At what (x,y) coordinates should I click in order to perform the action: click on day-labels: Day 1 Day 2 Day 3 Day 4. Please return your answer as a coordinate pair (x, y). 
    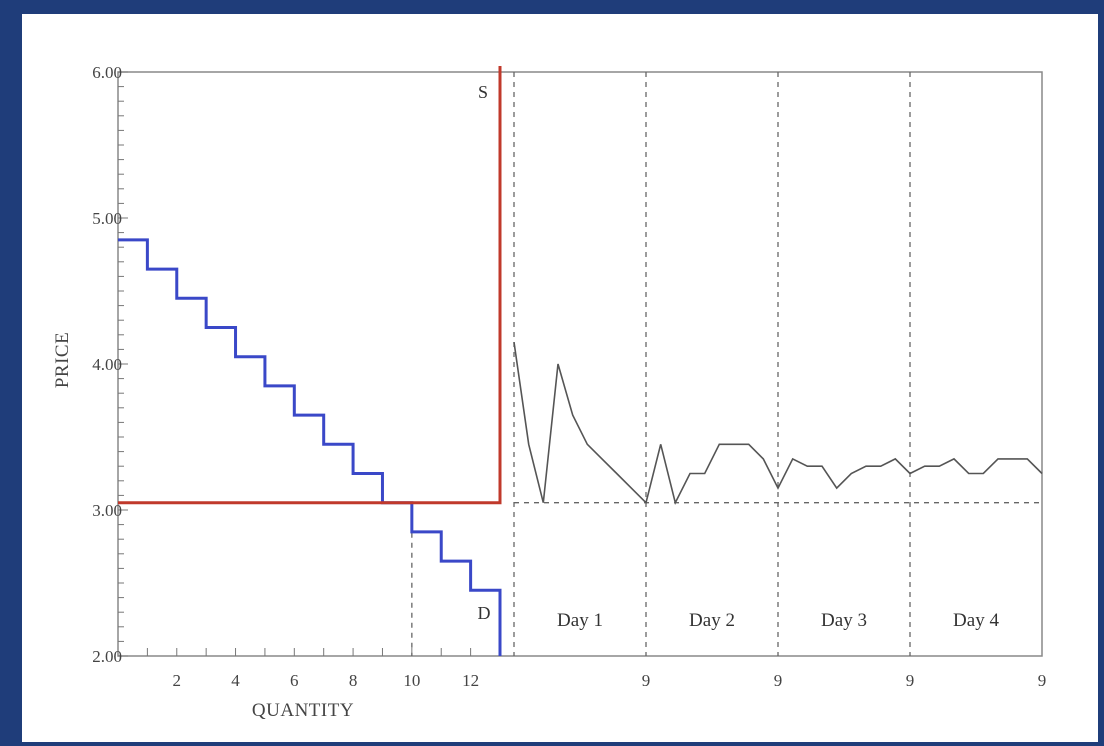
    Looking at the image, I should click on (778, 620).